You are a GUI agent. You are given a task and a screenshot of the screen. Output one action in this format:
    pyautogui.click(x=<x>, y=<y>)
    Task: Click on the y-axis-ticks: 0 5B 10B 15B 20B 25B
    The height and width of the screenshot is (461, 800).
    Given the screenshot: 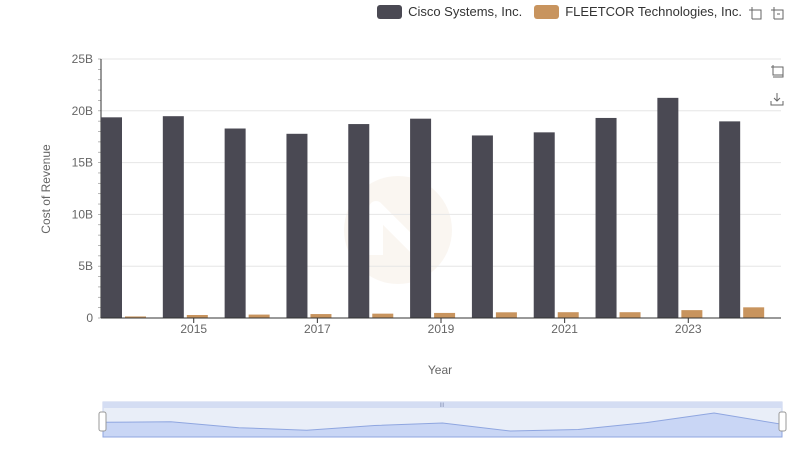 What is the action you would take?
    pyautogui.click(x=87, y=188)
    